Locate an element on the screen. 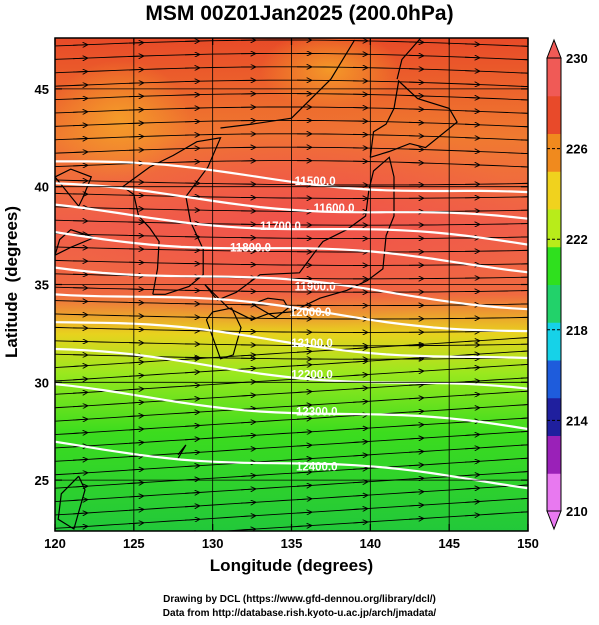 This screenshot has width=599, height=625. y-tick-label: 25 is located at coordinates (42, 480).